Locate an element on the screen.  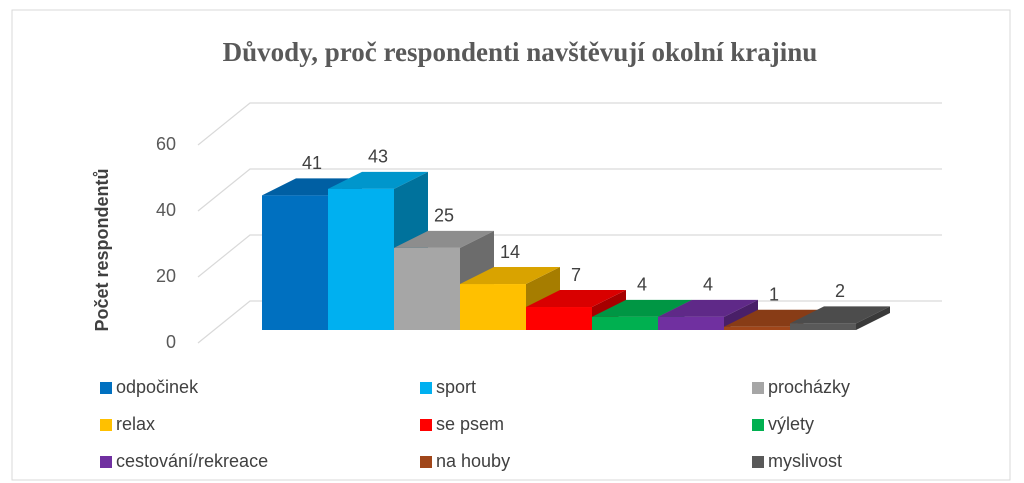
value-label: 25 is located at coordinates (444, 216).